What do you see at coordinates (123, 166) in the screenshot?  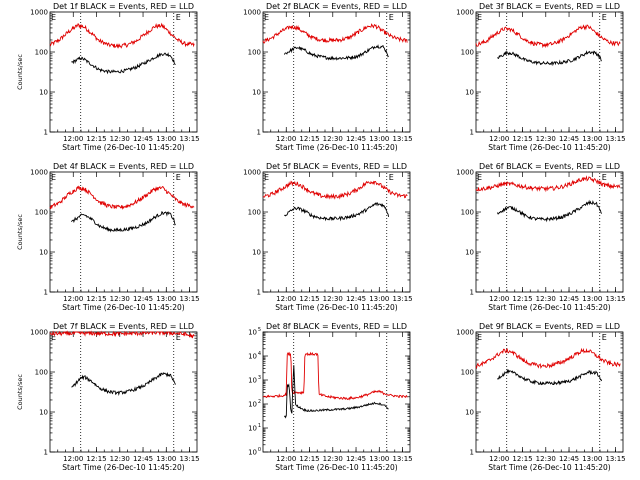 I see `panel-title: Det 4f BLACK = Events, RED = LLD` at bounding box center [123, 166].